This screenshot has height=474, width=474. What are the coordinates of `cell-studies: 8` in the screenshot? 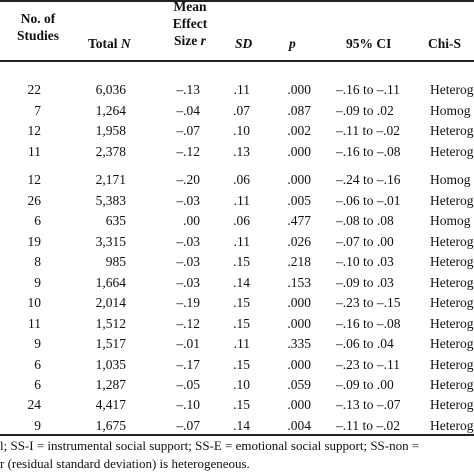 It's located at (37, 261).